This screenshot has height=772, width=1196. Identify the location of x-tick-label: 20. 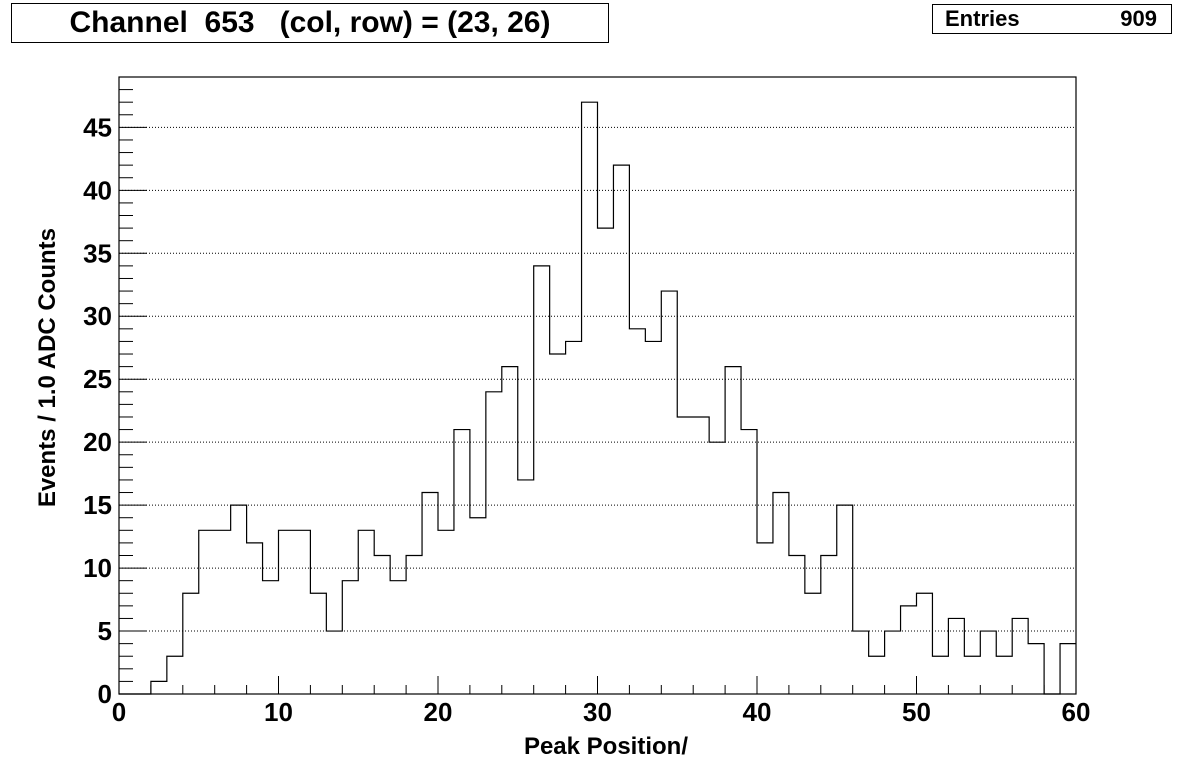
(438, 712).